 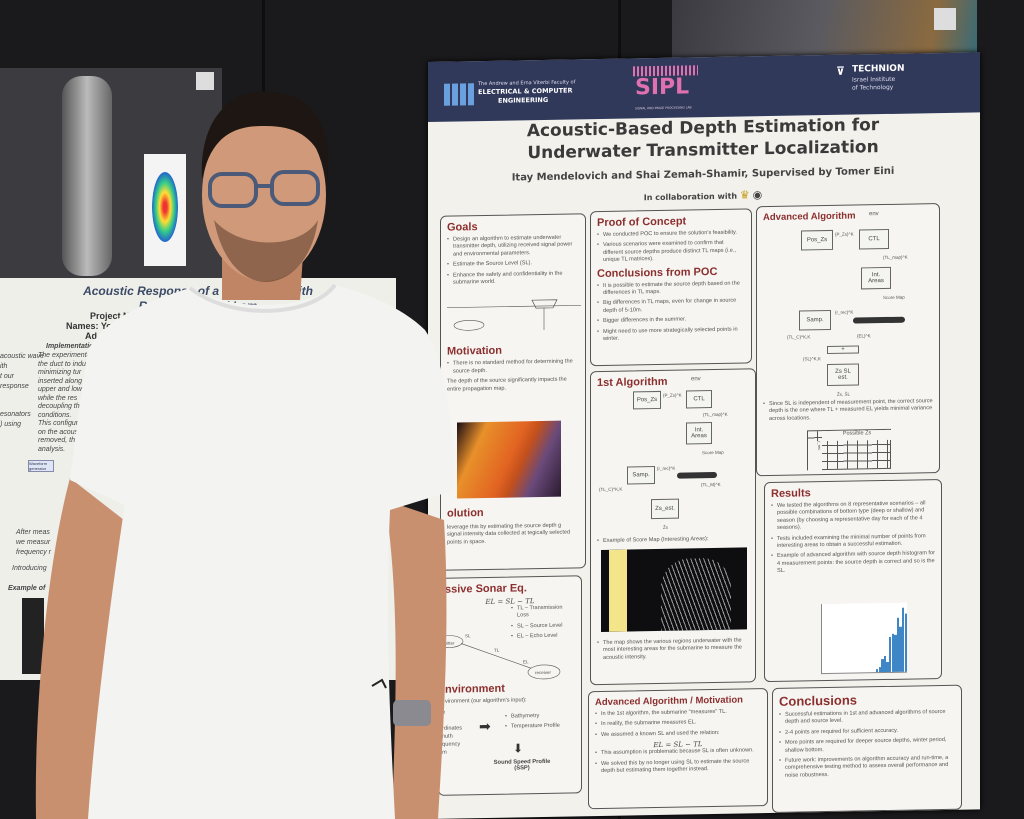 What do you see at coordinates (22, 356) in the screenshot?
I see `text-line: acoustic wave` at bounding box center [22, 356].